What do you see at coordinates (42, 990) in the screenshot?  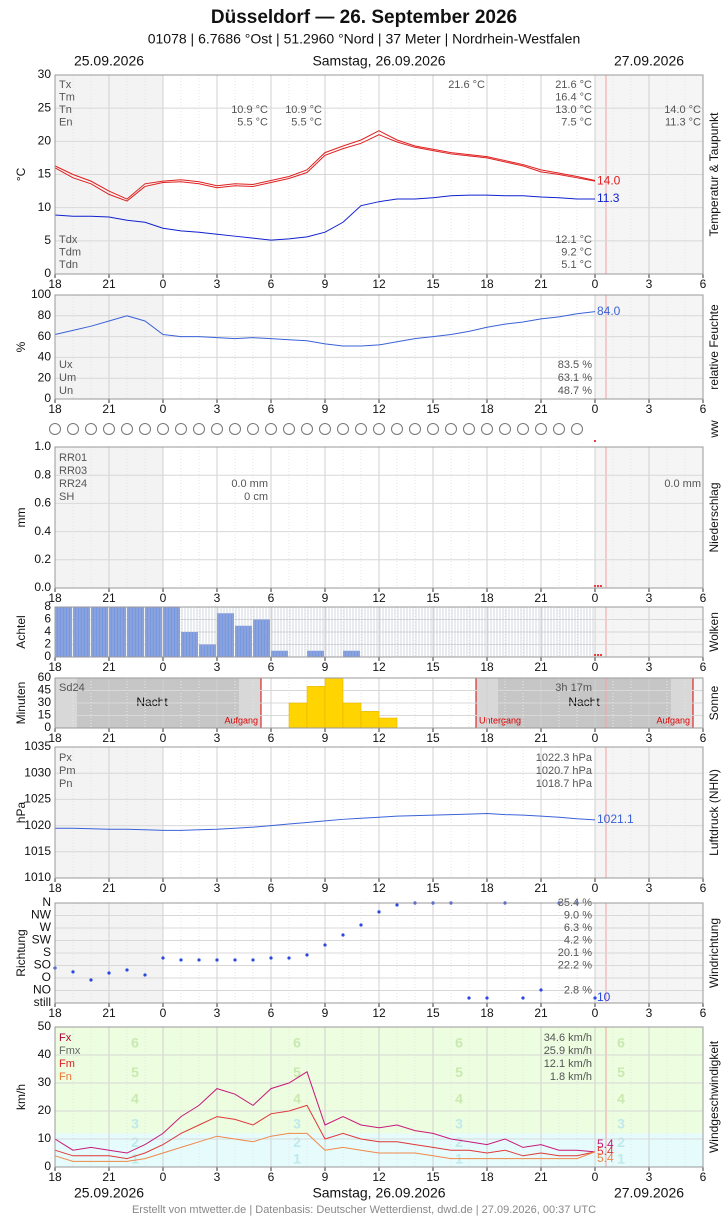 I see `y-tick-label: NO` at bounding box center [42, 990].